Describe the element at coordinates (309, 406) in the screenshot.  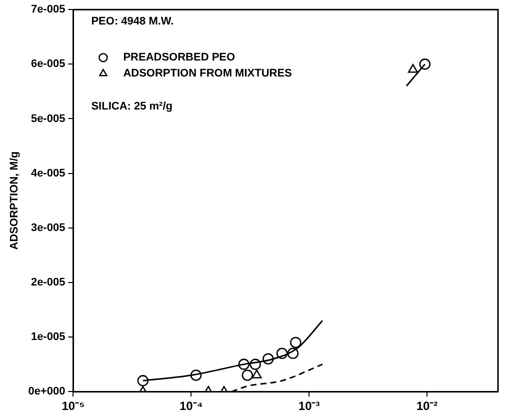
I see `x-tick-label: 10⁻³` at that location.